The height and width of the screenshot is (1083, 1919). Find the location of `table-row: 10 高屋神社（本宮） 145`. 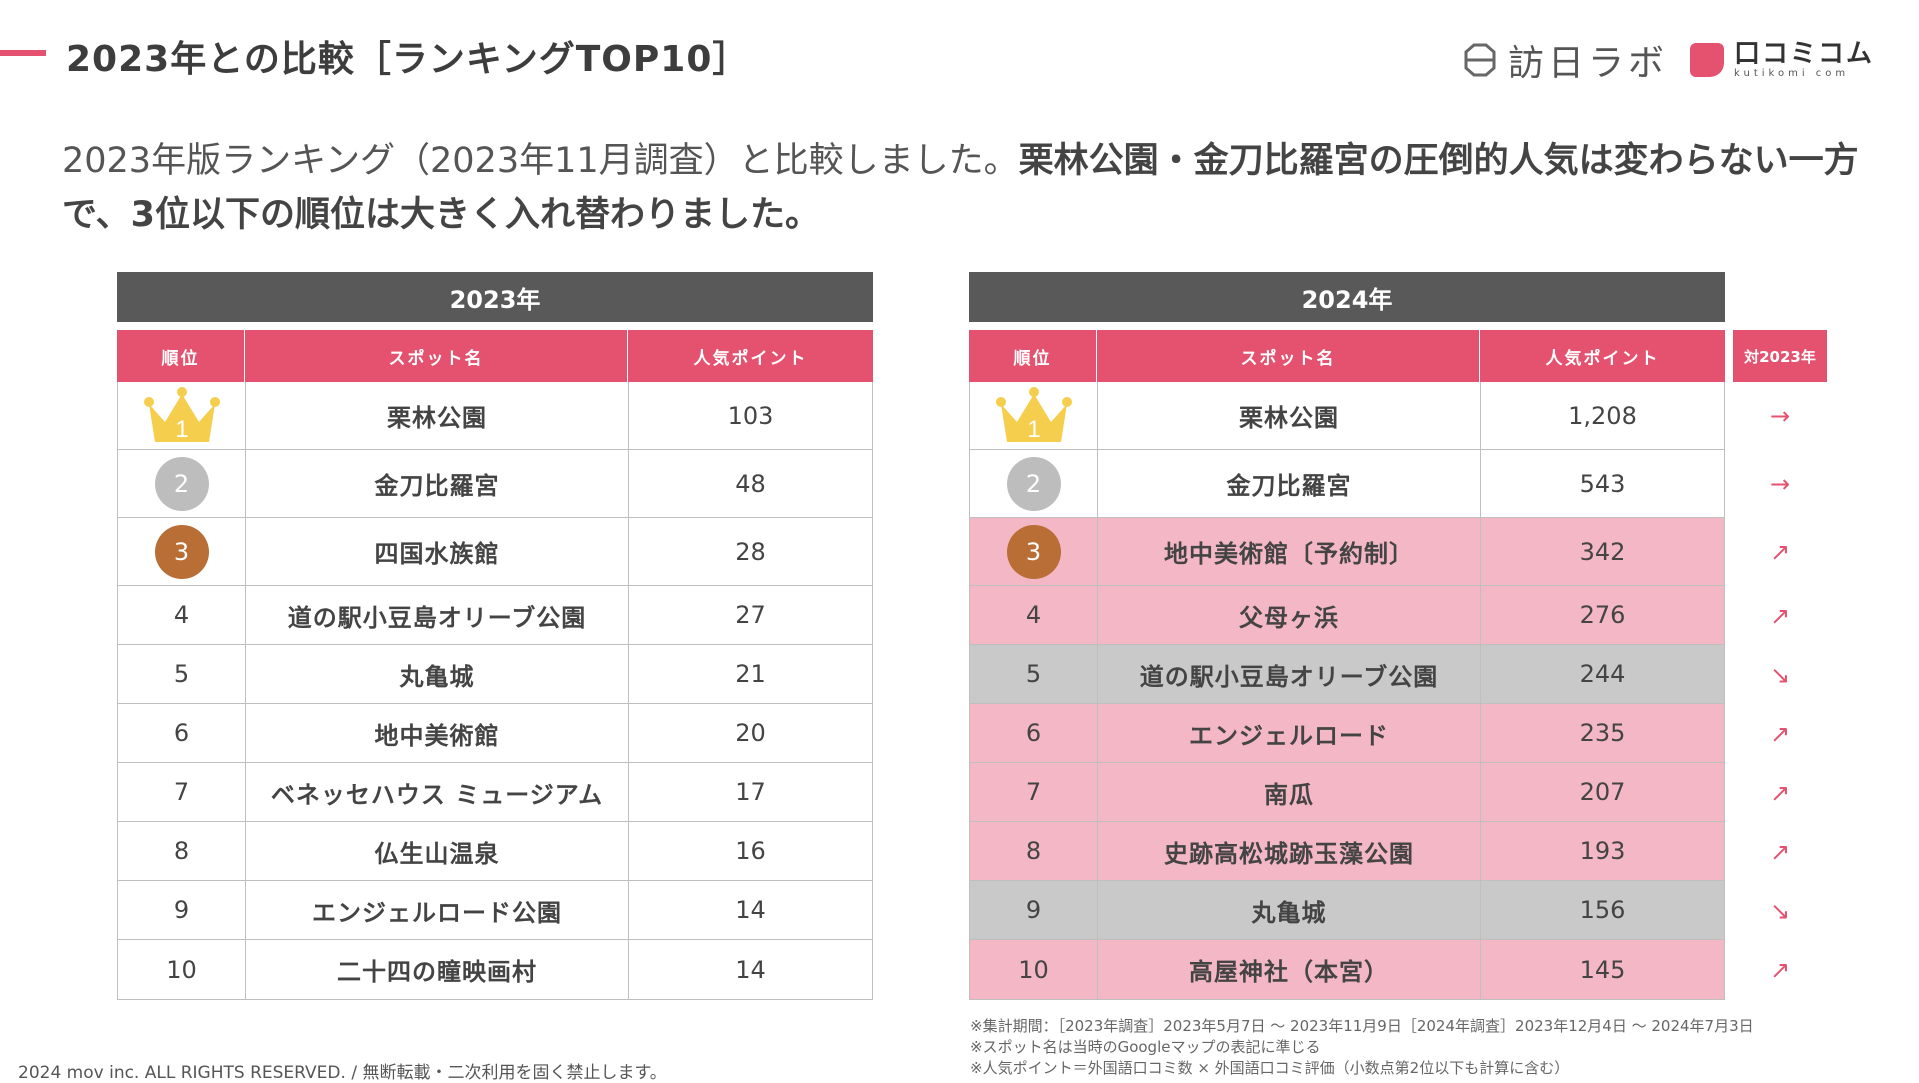

table-row: 10 高屋神社（本宮） 145 is located at coordinates (1347, 970).